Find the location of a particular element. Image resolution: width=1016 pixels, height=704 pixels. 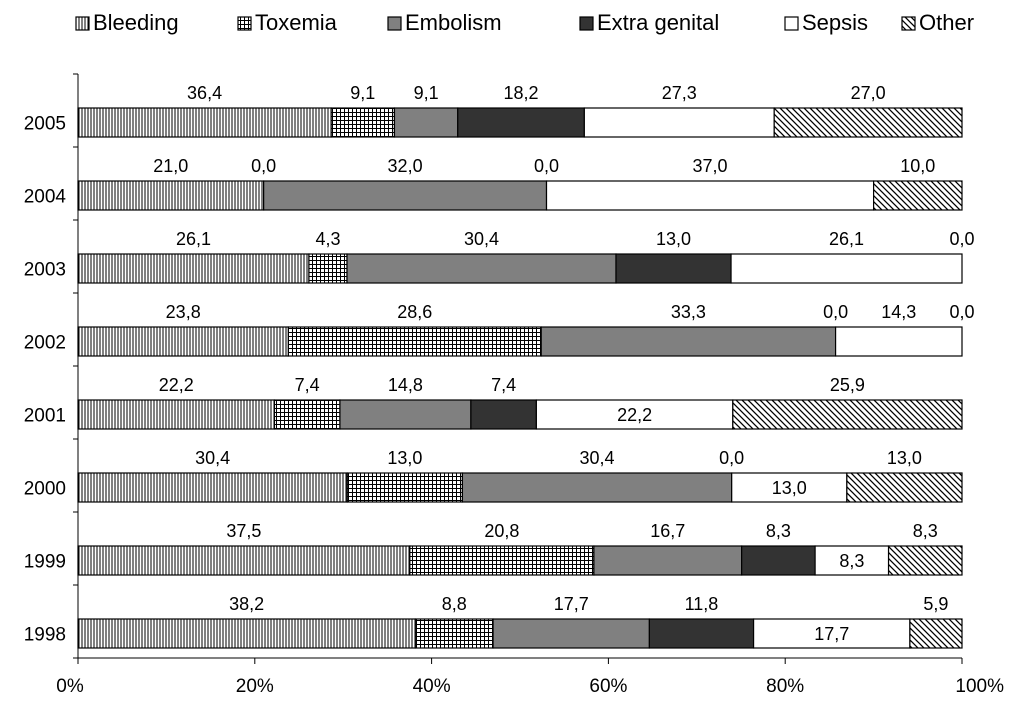

bar-segment-toxemia-1999 is located at coordinates (502, 560).